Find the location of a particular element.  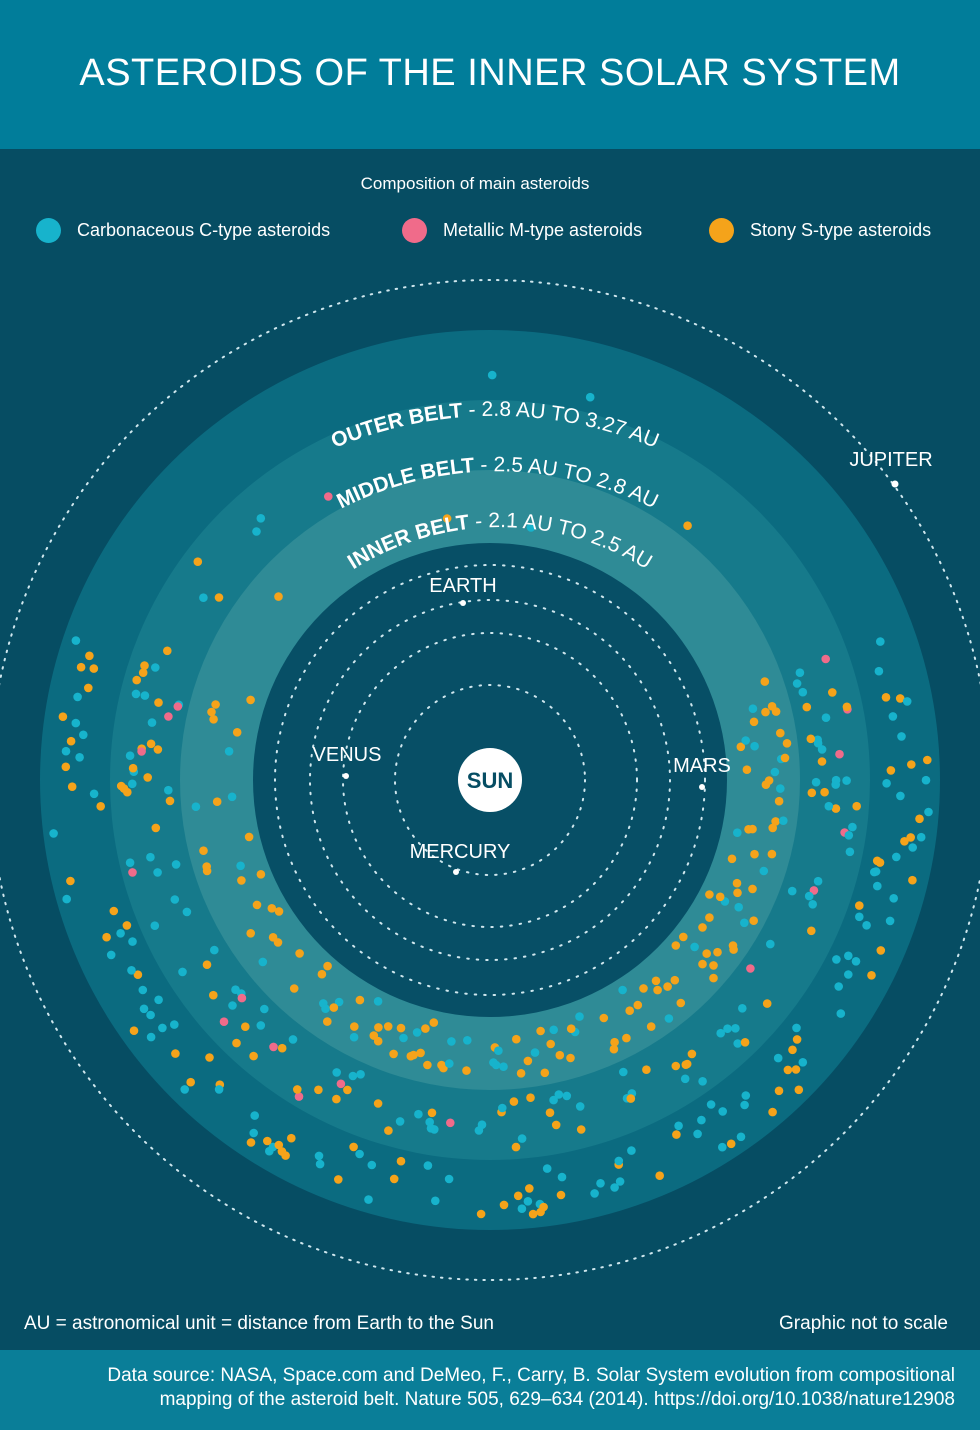

venus-dot is located at coordinates (346, 776).